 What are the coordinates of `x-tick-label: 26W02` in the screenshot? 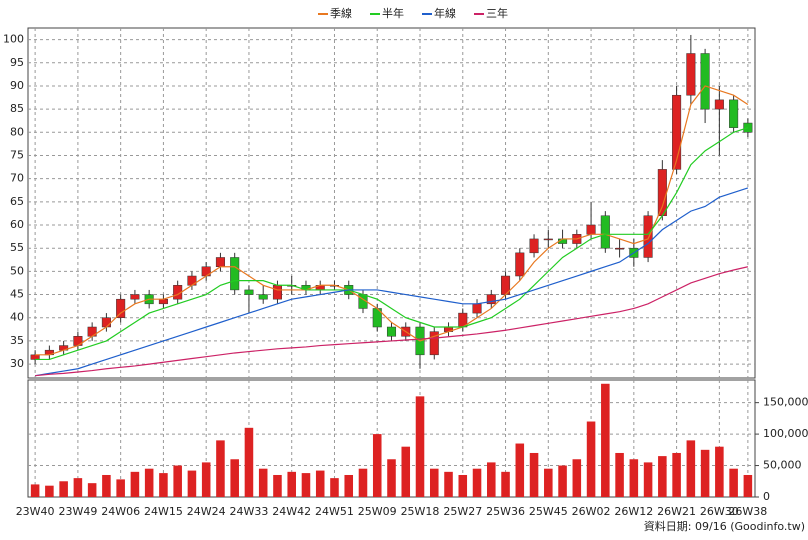 It's located at (591, 511).